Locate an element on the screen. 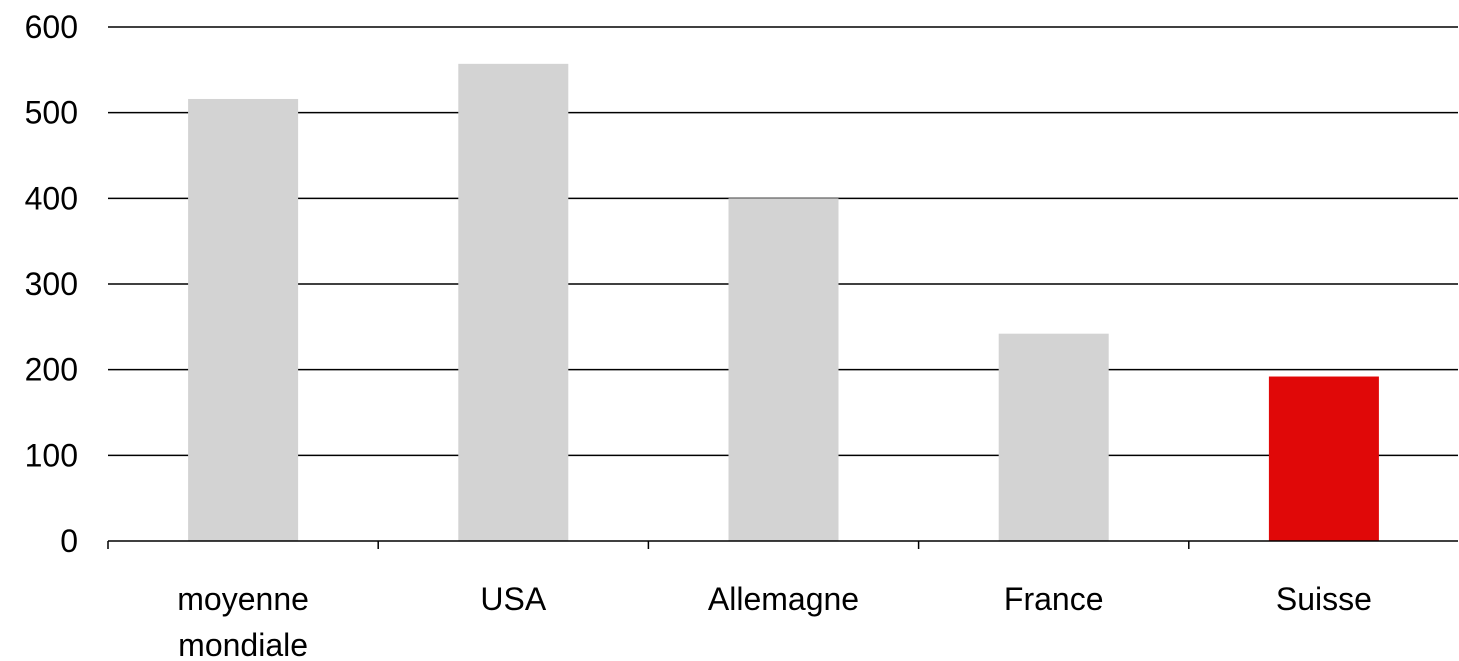 Image resolution: width=1459 pixels, height=661 pixels. bar-usa is located at coordinates (513, 302).